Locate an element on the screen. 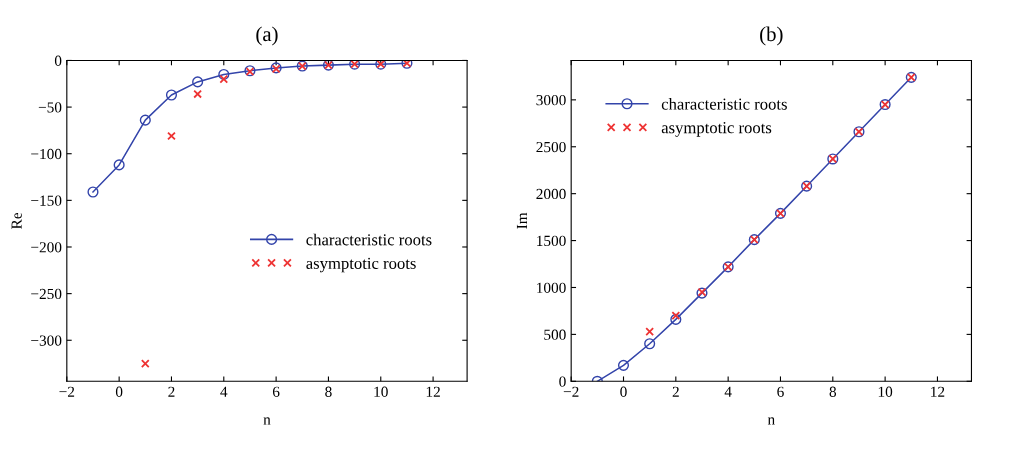 This screenshot has height=465, width=1028. y-tick-label: 1500 is located at coordinates (551, 241).